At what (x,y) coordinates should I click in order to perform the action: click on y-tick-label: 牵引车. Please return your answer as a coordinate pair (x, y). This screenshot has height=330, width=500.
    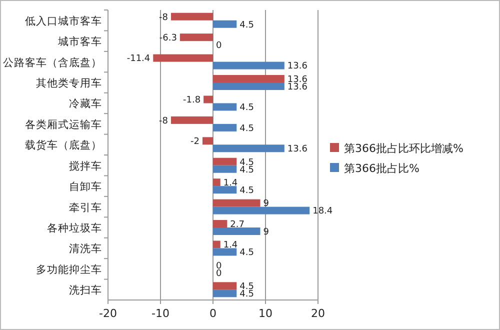
    Looking at the image, I should click on (85, 207).